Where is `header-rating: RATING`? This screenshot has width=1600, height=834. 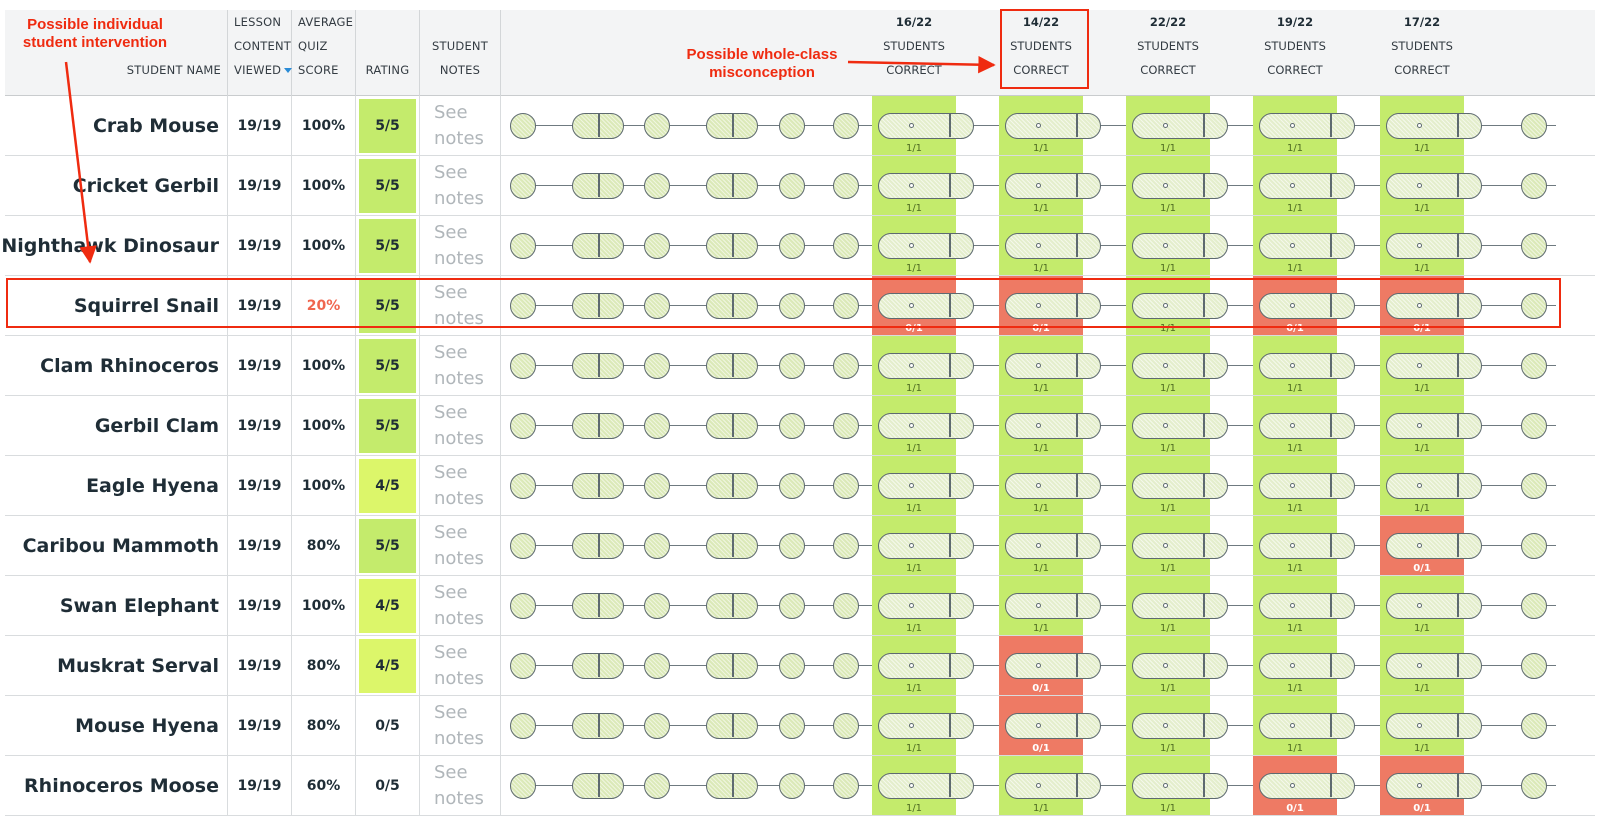
header-rating: RATING is located at coordinates (388, 53).